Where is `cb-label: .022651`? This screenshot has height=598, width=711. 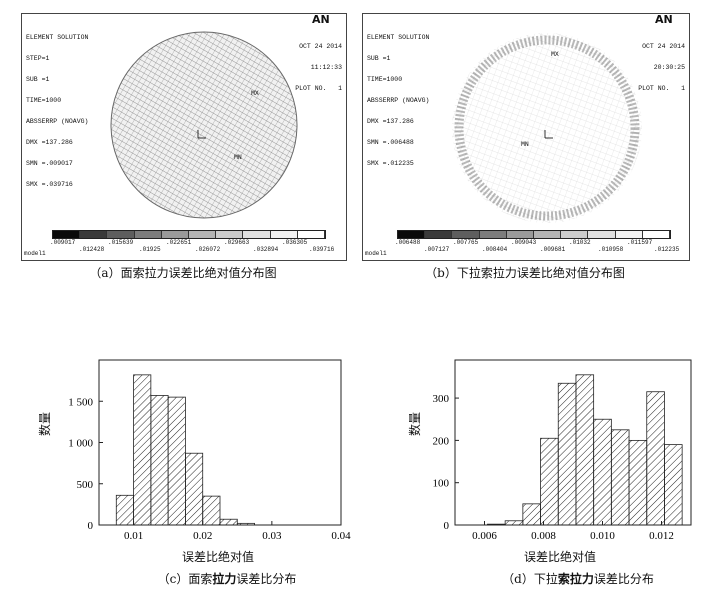
cb-label: .022651 is located at coordinates (179, 242).